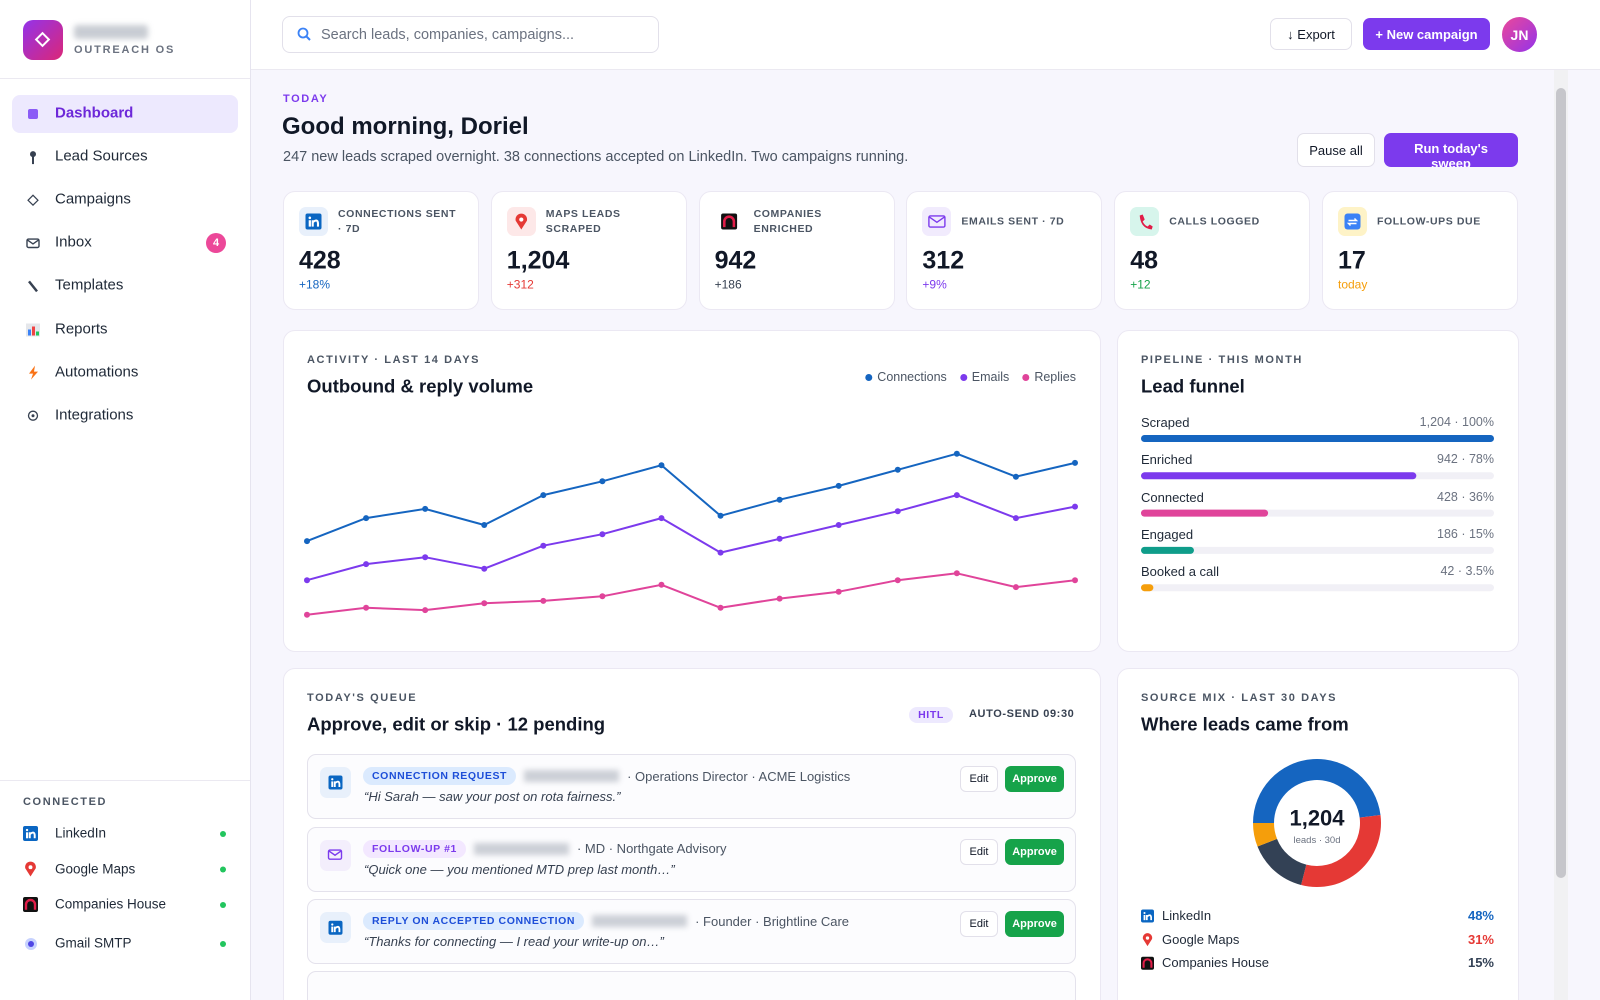  What do you see at coordinates (1187, 915) in the screenshot?
I see `legend-label: LinkedIn` at bounding box center [1187, 915].